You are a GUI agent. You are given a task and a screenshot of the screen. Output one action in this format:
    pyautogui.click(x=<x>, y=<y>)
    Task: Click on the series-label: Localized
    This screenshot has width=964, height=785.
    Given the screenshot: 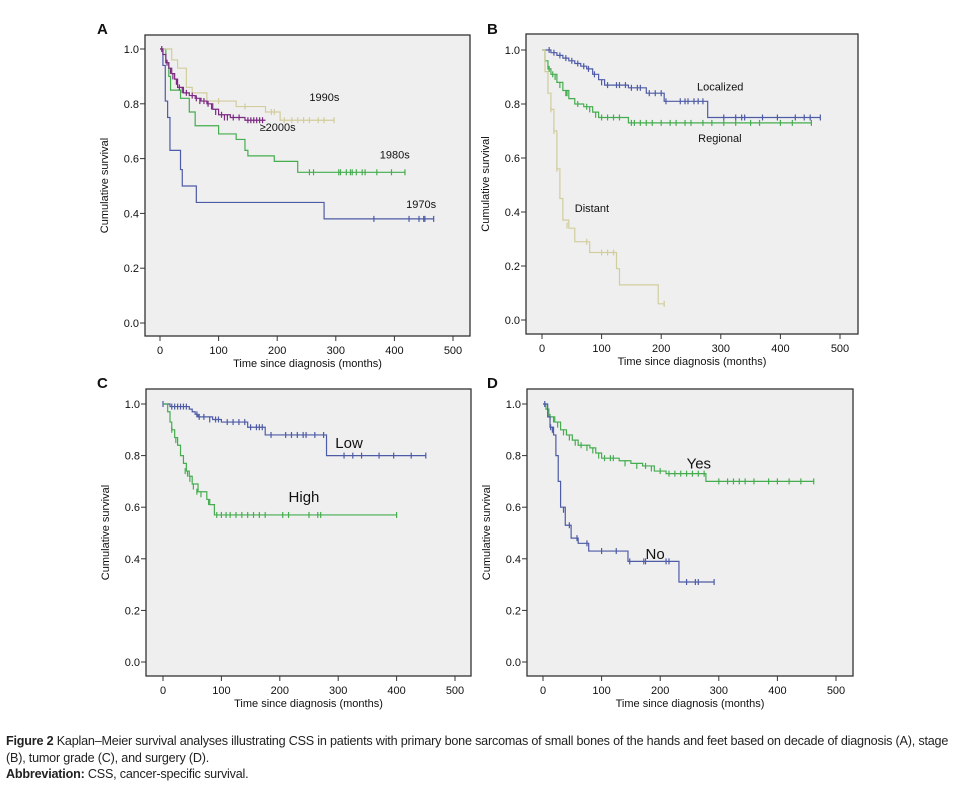 What is the action you would take?
    pyautogui.click(x=720, y=88)
    